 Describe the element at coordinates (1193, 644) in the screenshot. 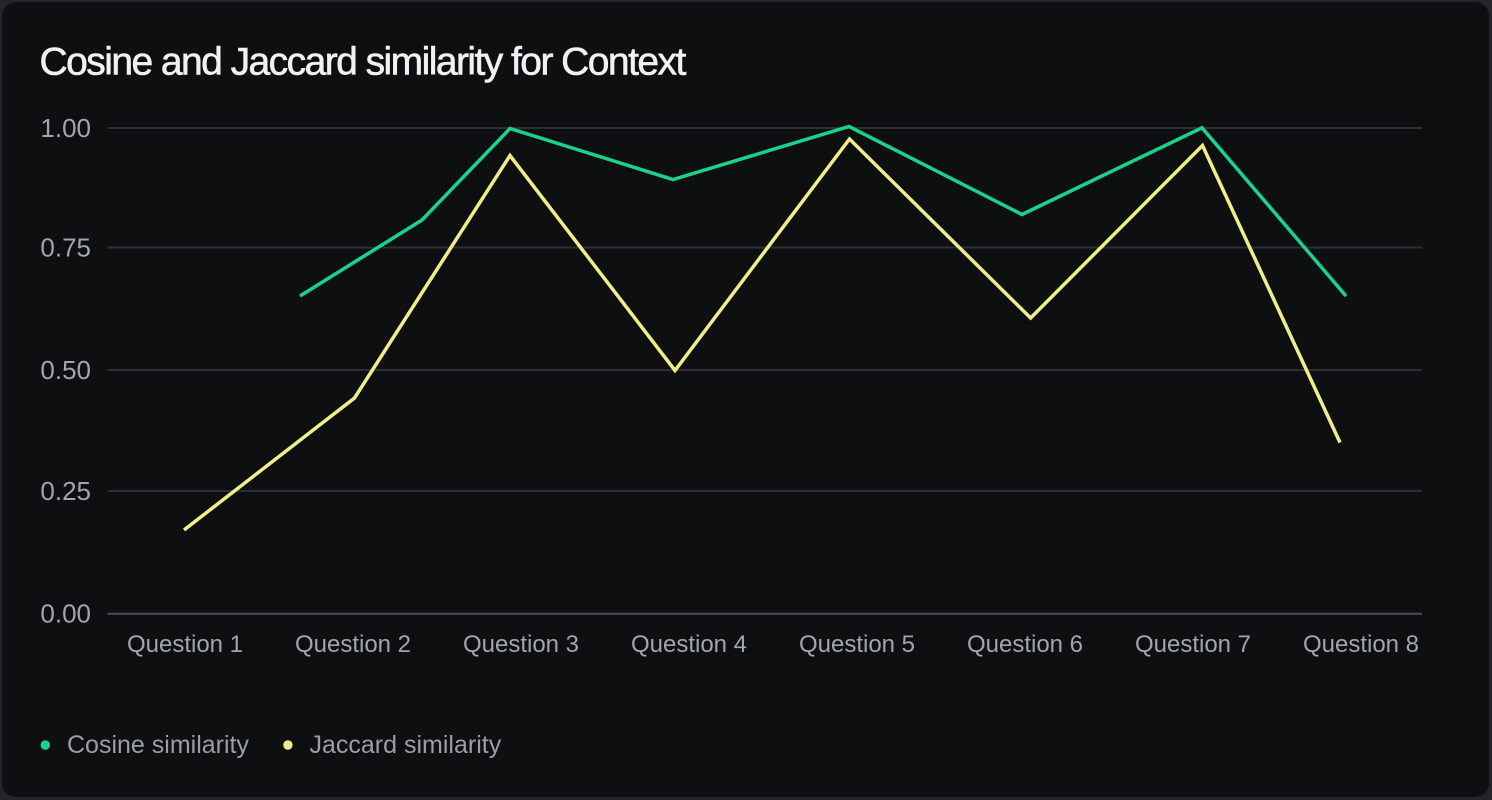

I see `svg-text: Question 7` at that location.